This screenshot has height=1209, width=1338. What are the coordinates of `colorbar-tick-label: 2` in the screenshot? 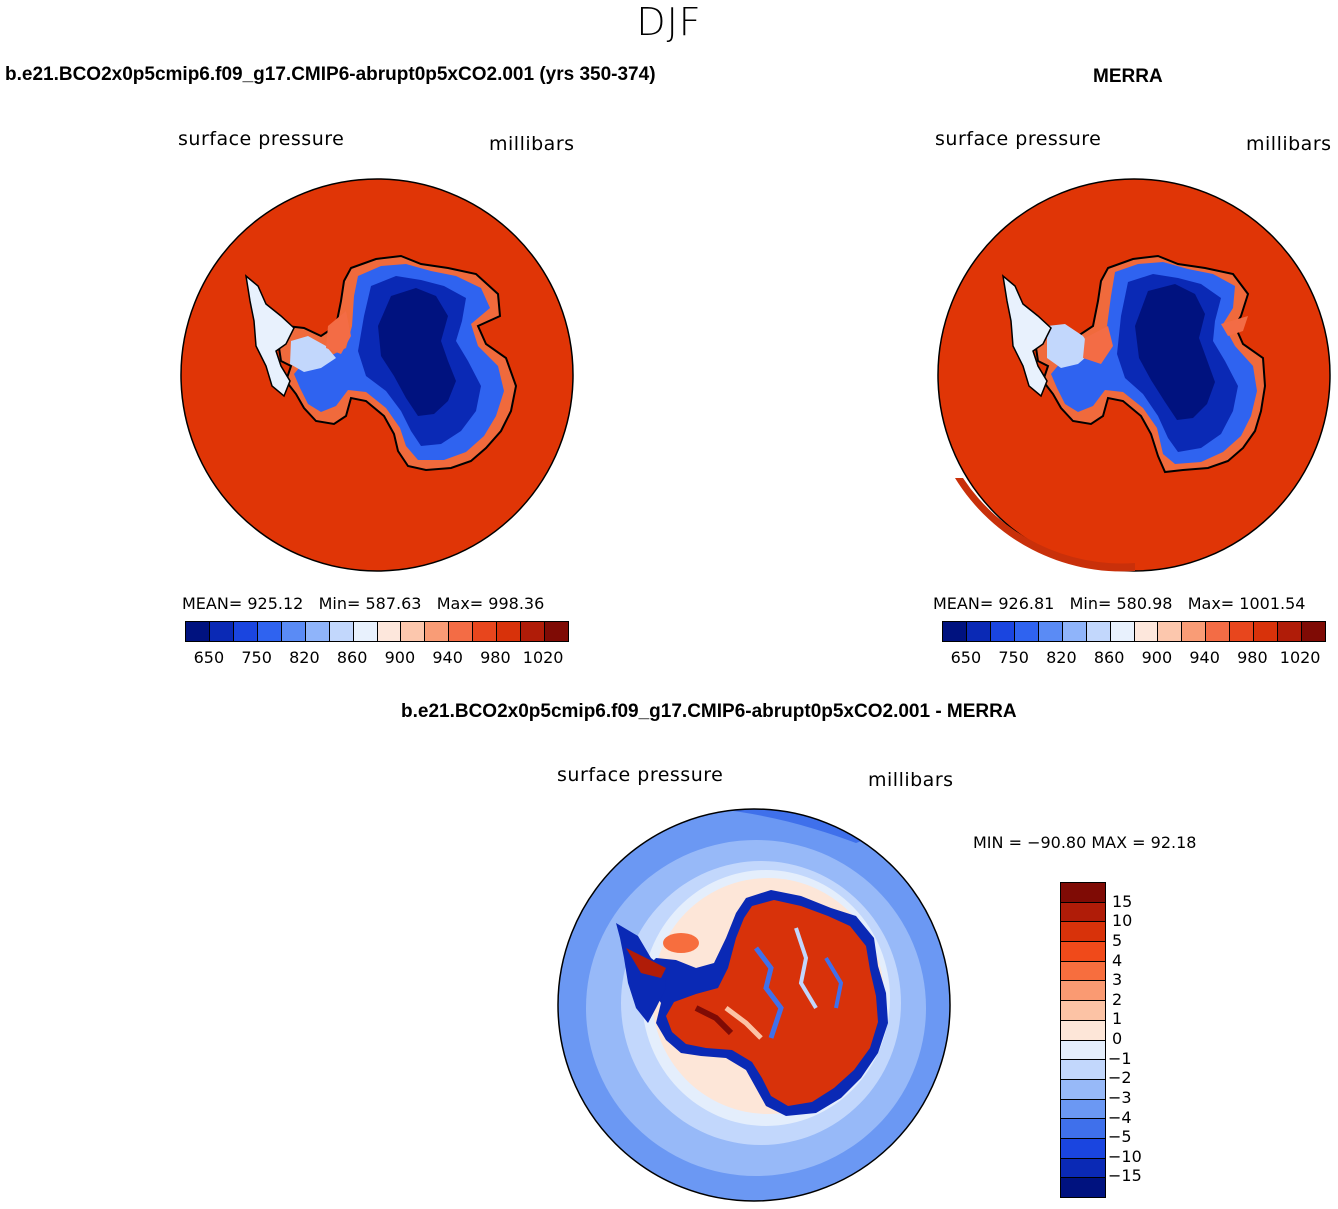 It's located at (1117, 999).